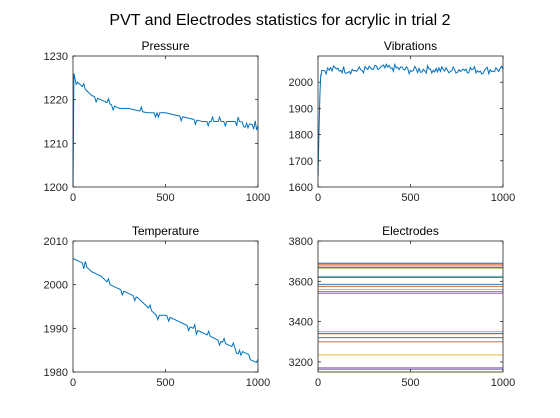  I want to click on electrodes-y-tick-label: 3800, so click(301, 242).